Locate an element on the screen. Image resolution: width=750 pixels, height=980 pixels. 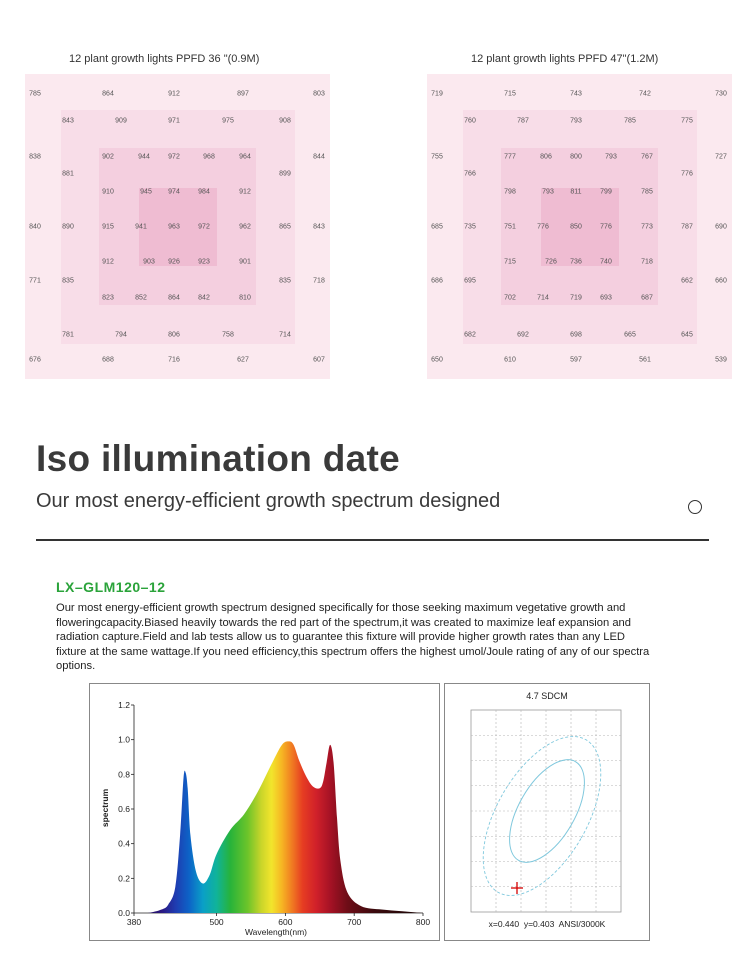
ppfd-value: 944 is located at coordinates (144, 157).